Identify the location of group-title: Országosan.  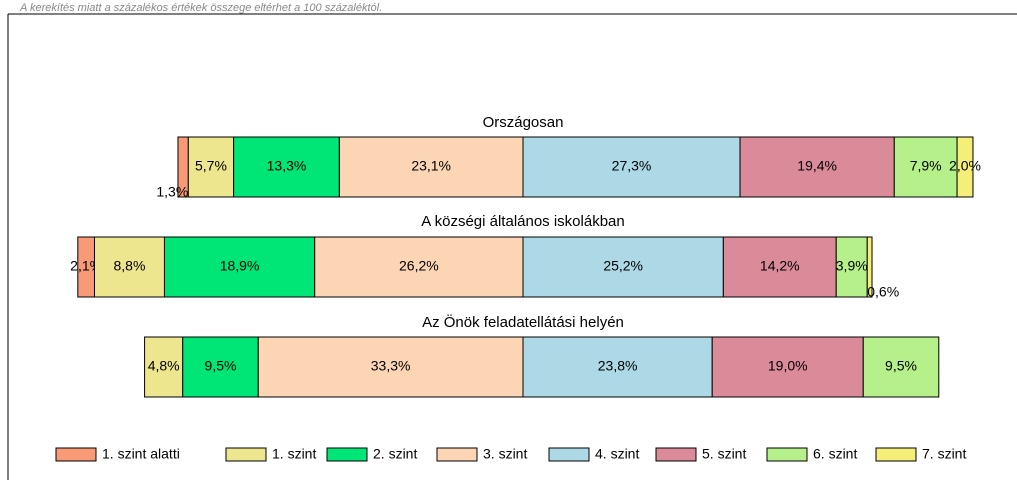
(523, 122).